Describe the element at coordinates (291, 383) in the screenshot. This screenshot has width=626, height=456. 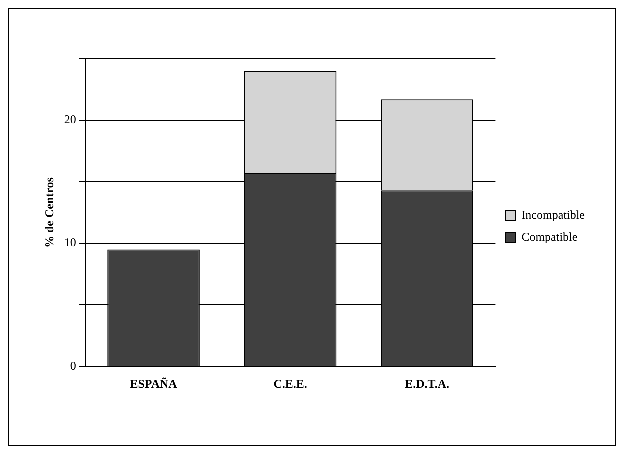
I see `x-tick-label: C.E.E.` at that location.